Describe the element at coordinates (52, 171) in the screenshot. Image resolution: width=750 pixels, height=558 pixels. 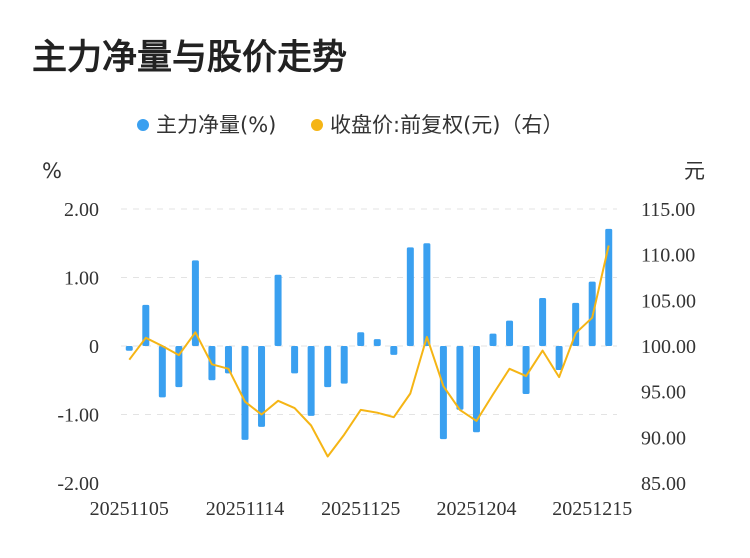
I see `left-axis-unit: %` at that location.